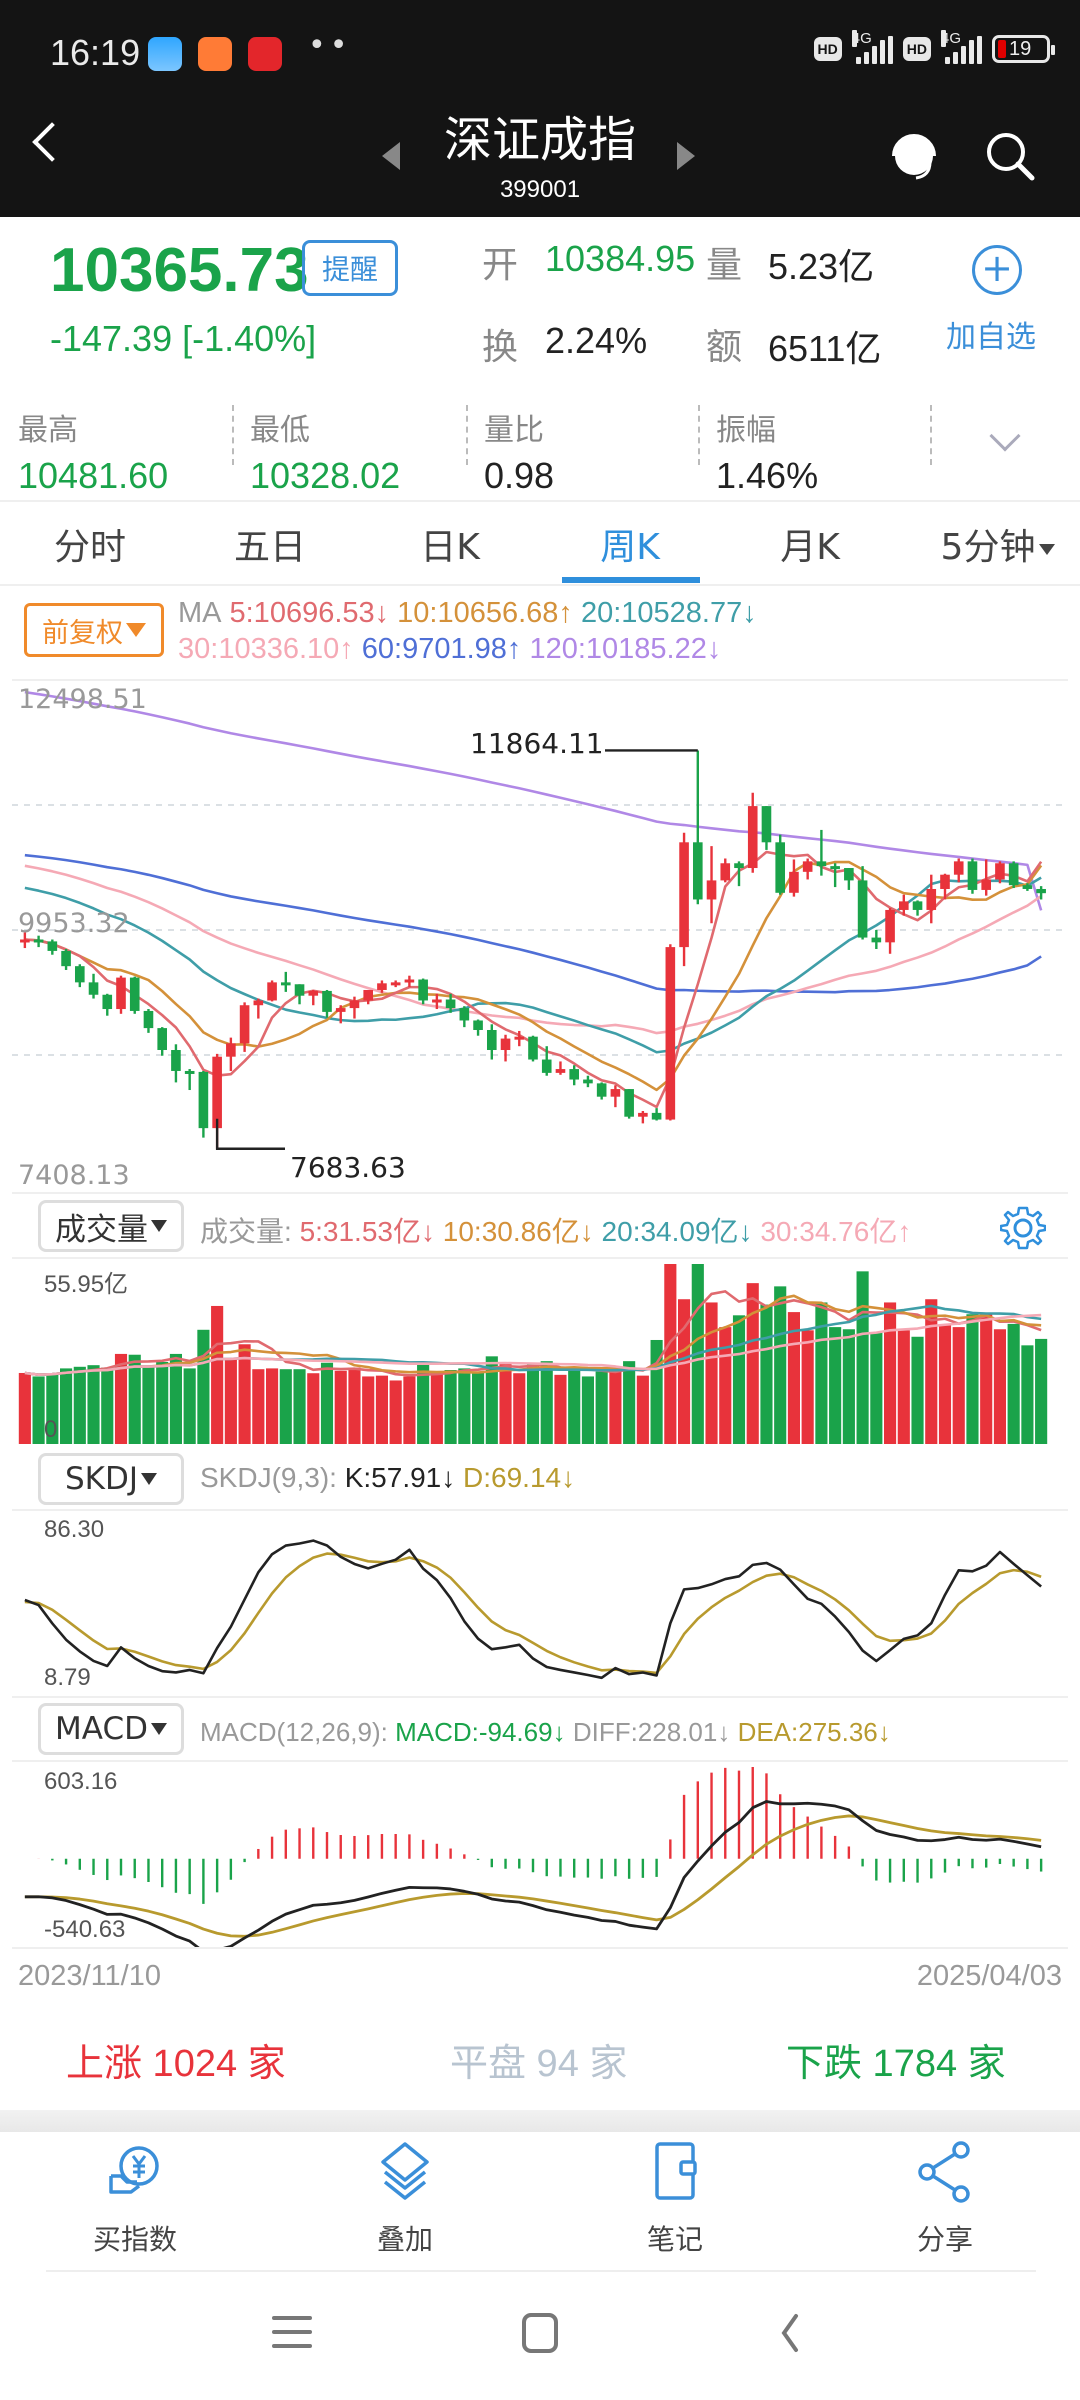 This screenshot has height=2400, width=1080. Describe the element at coordinates (215, 54) in the screenshot. I see `mi-store-icon` at that location.